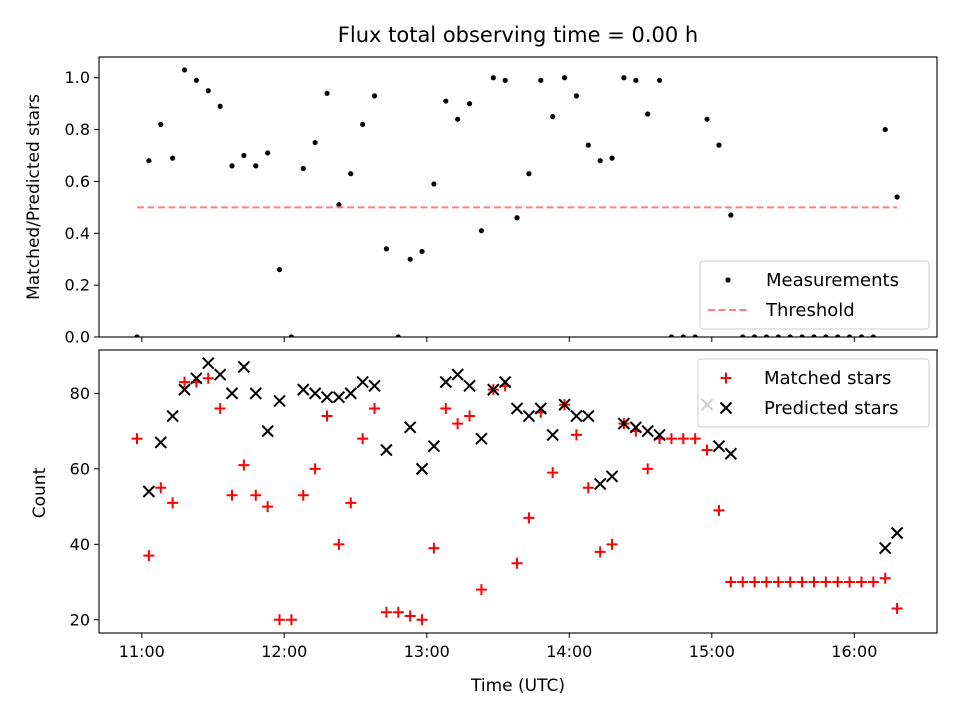 The width and height of the screenshot is (960, 720). What do you see at coordinates (80, 468) in the screenshot?
I see `y-tick-label: 60` at bounding box center [80, 468].